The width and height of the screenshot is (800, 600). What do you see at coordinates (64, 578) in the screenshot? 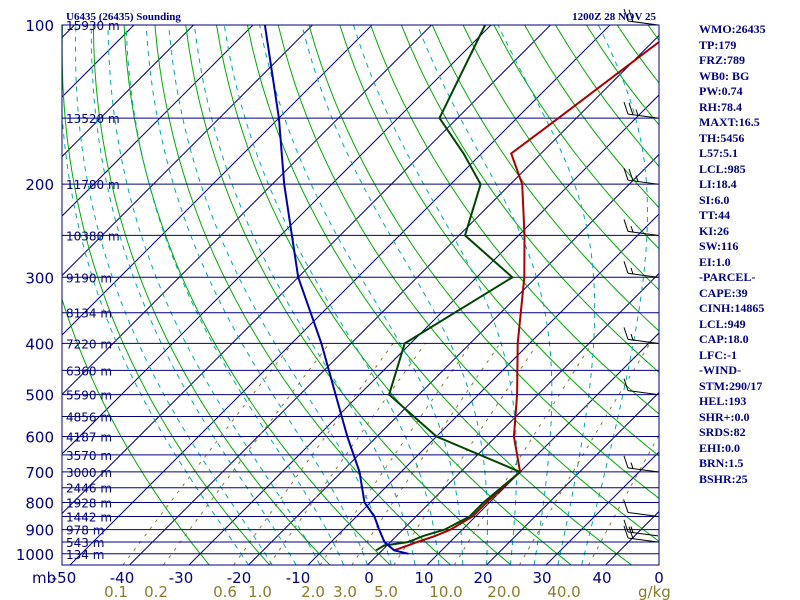
I see `temperature-label: -50` at bounding box center [64, 578].